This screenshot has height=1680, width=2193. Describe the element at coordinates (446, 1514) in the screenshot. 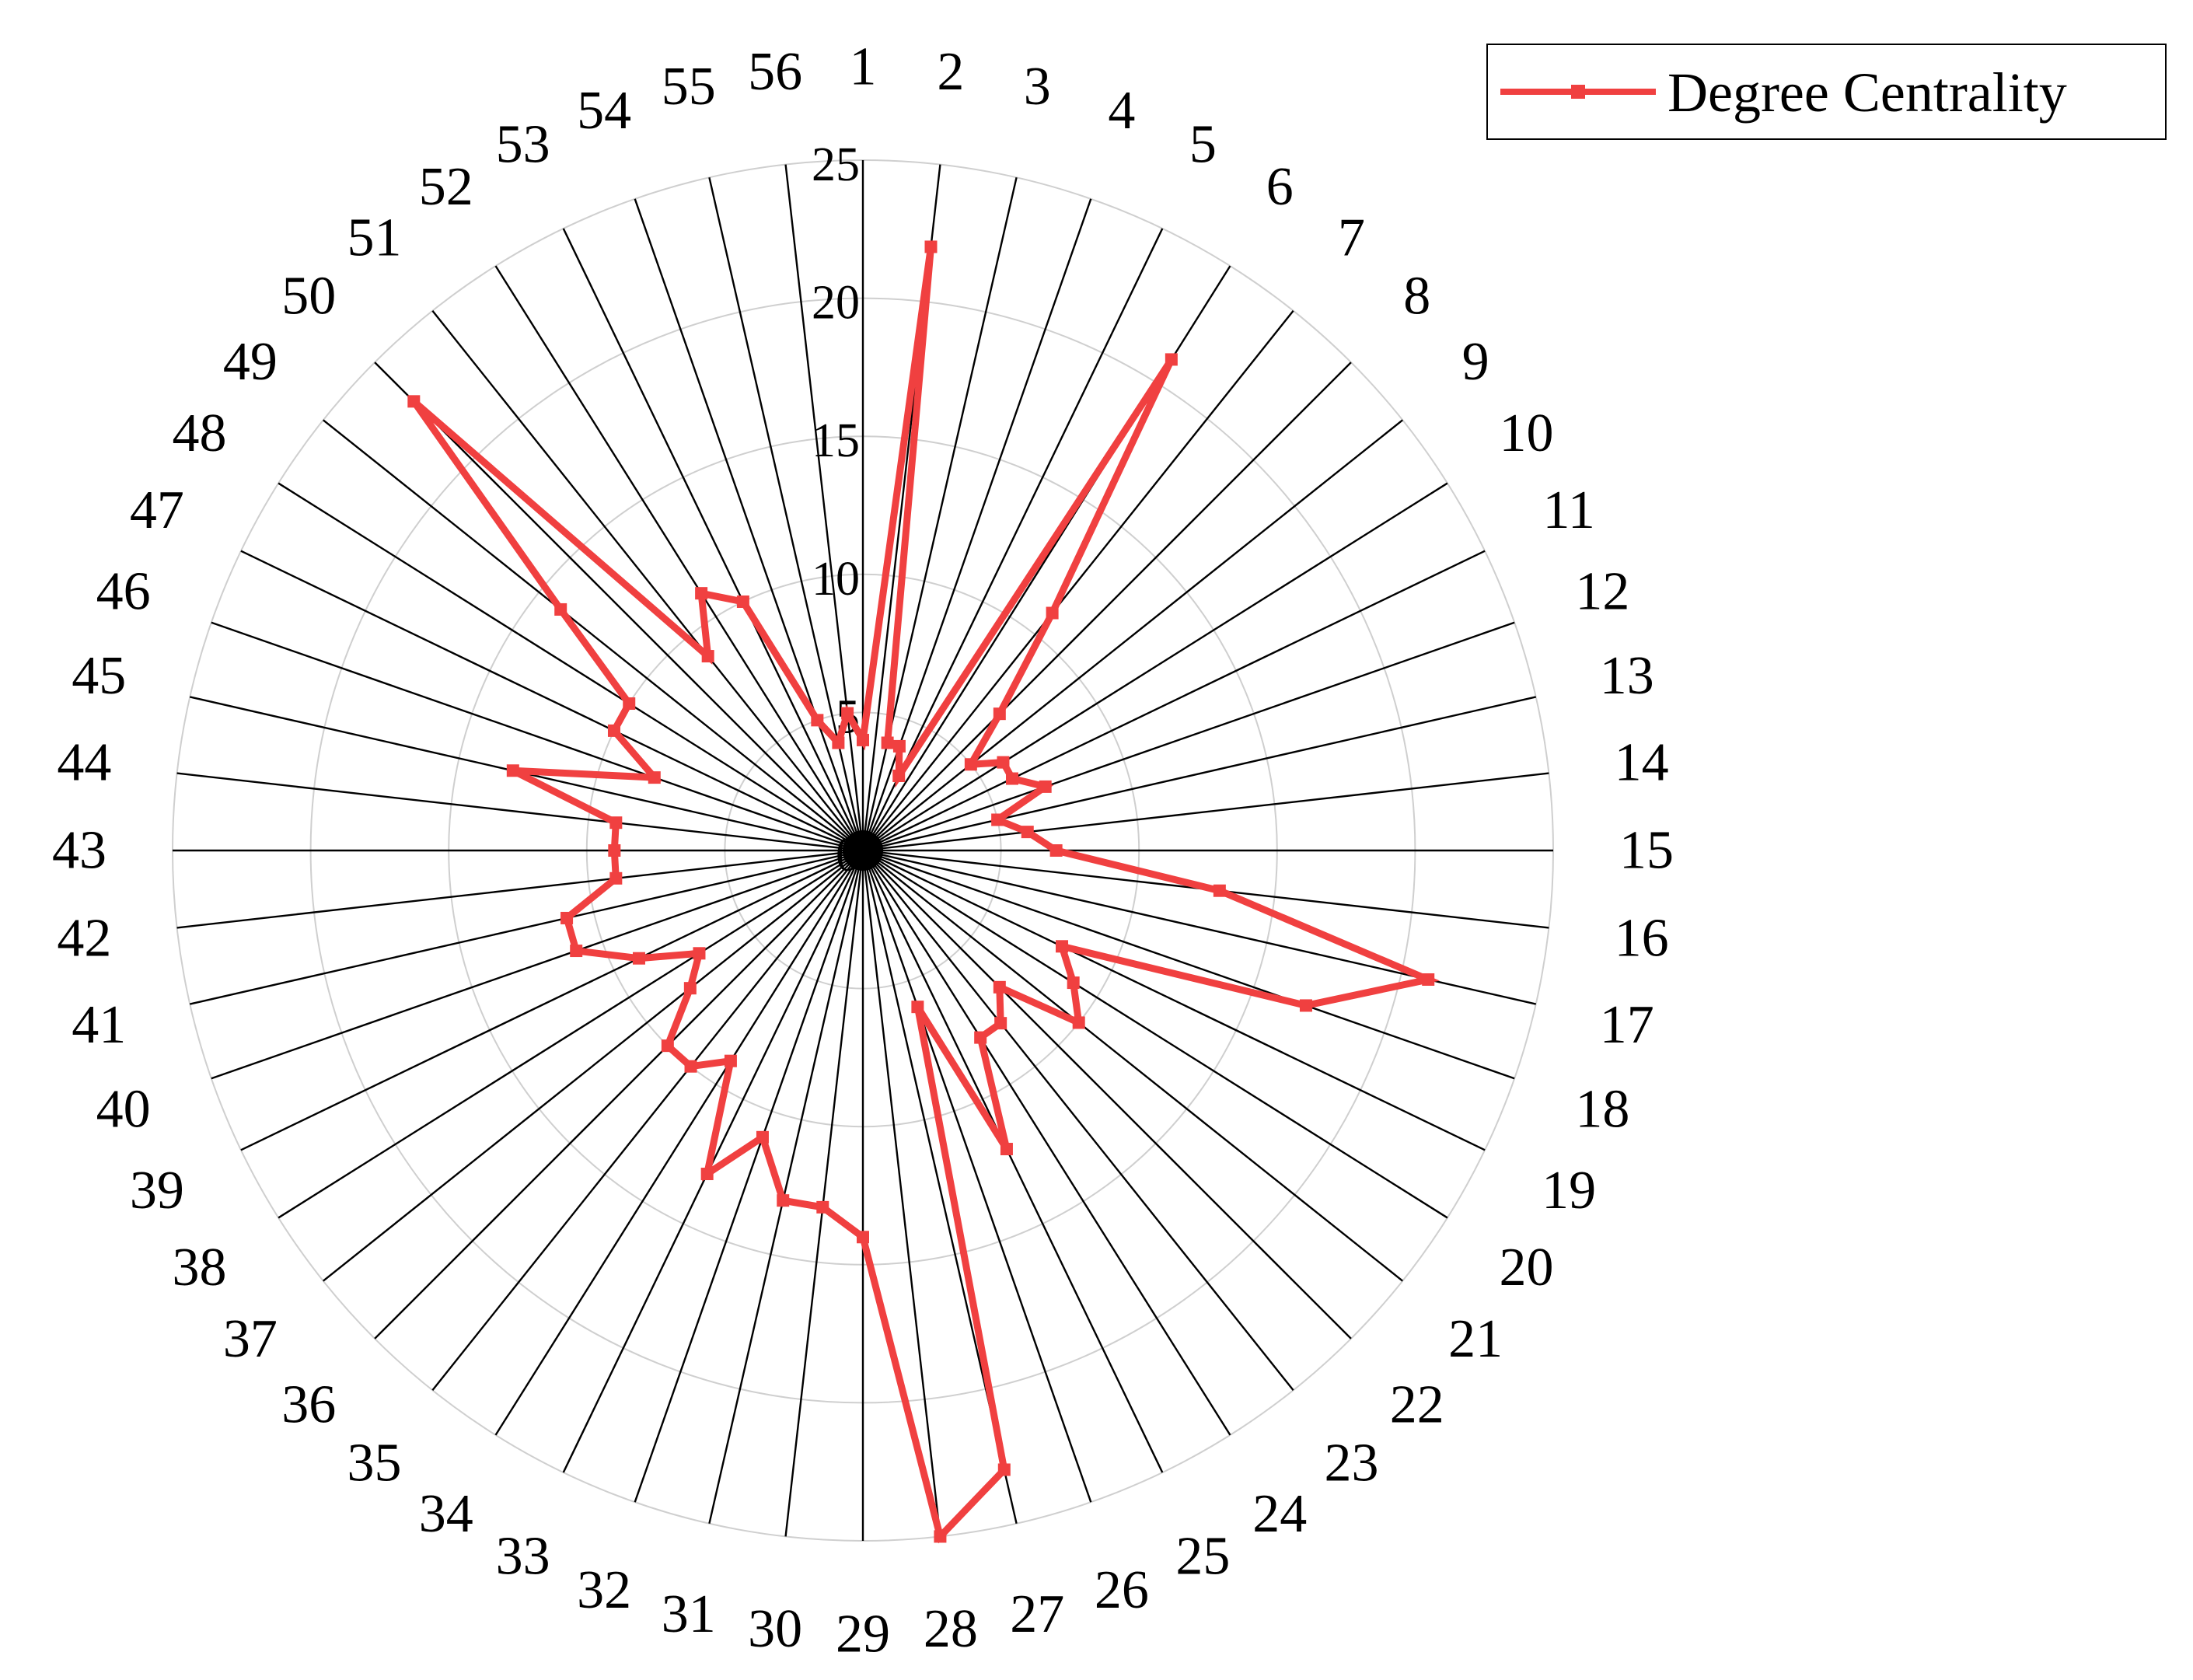

I see `category-label: 34` at that location.